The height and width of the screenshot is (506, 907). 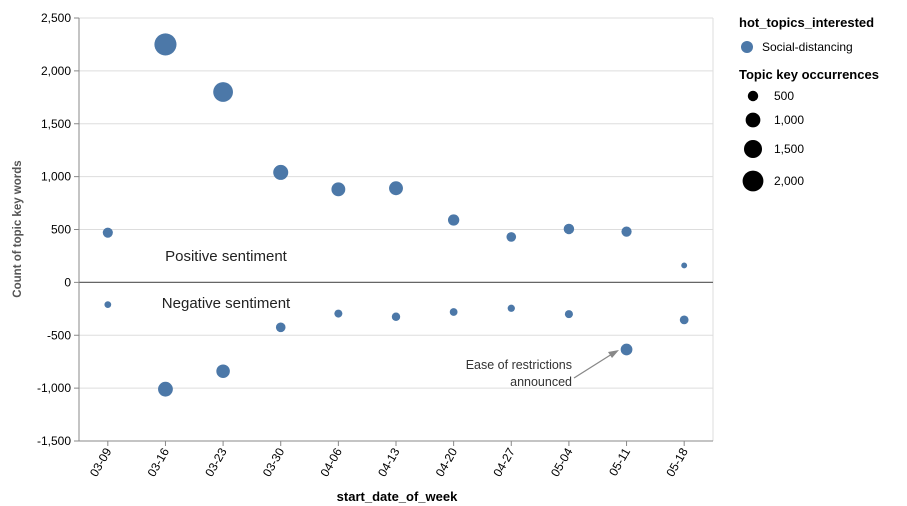 What do you see at coordinates (596, 364) in the screenshot?
I see `restrictions-arrow` at bounding box center [596, 364].